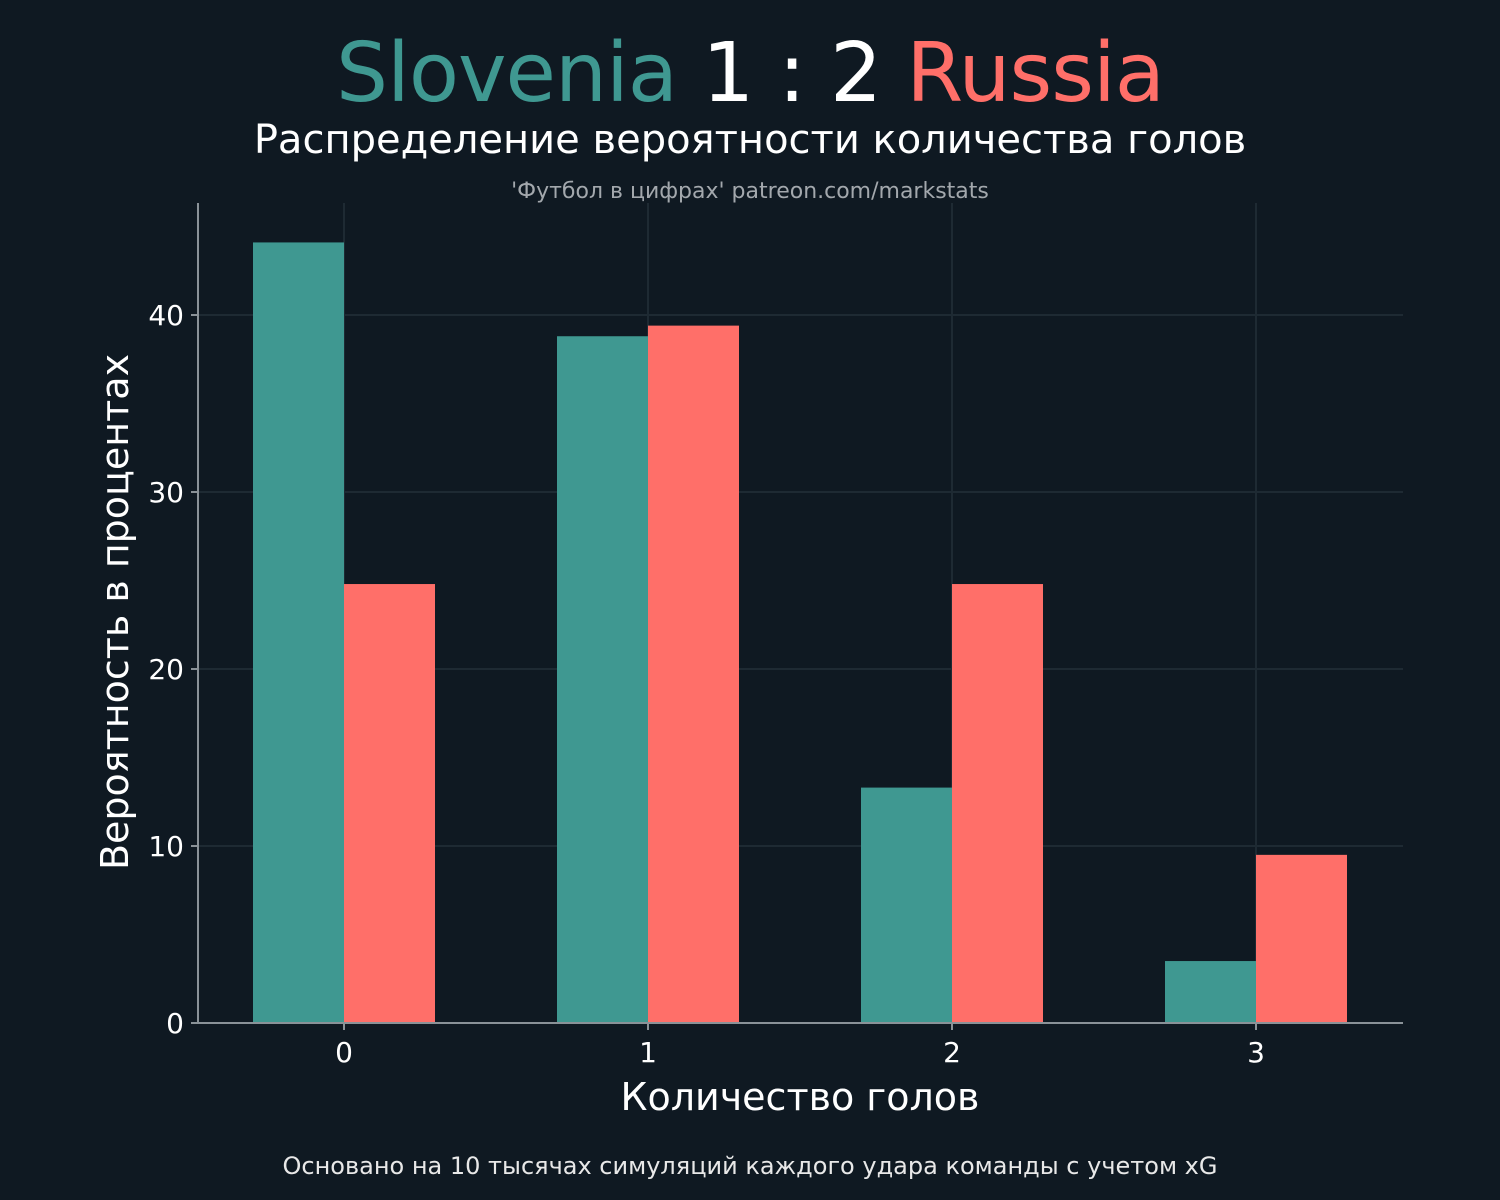  What do you see at coordinates (166, 846) in the screenshot?
I see `y-tick-label: 10` at bounding box center [166, 846].